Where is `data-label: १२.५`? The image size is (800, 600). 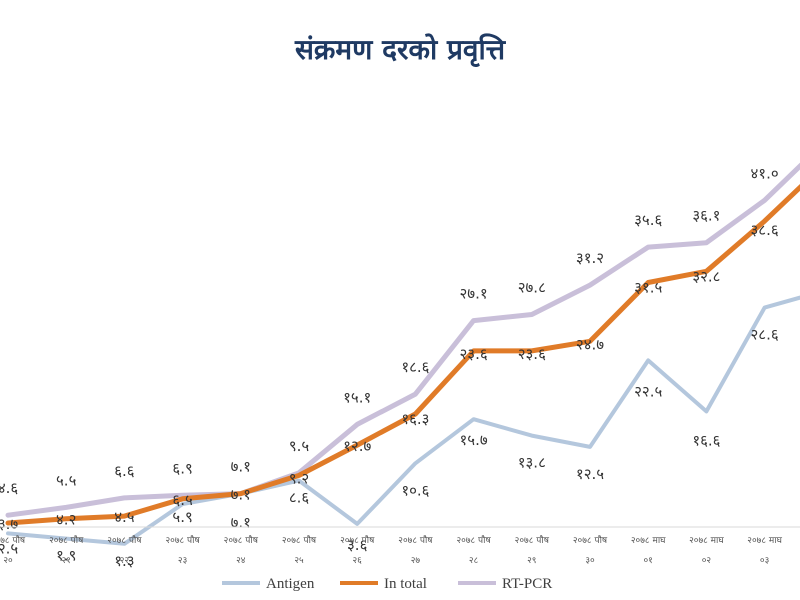
data-label: १२.५ is located at coordinates (590, 474).